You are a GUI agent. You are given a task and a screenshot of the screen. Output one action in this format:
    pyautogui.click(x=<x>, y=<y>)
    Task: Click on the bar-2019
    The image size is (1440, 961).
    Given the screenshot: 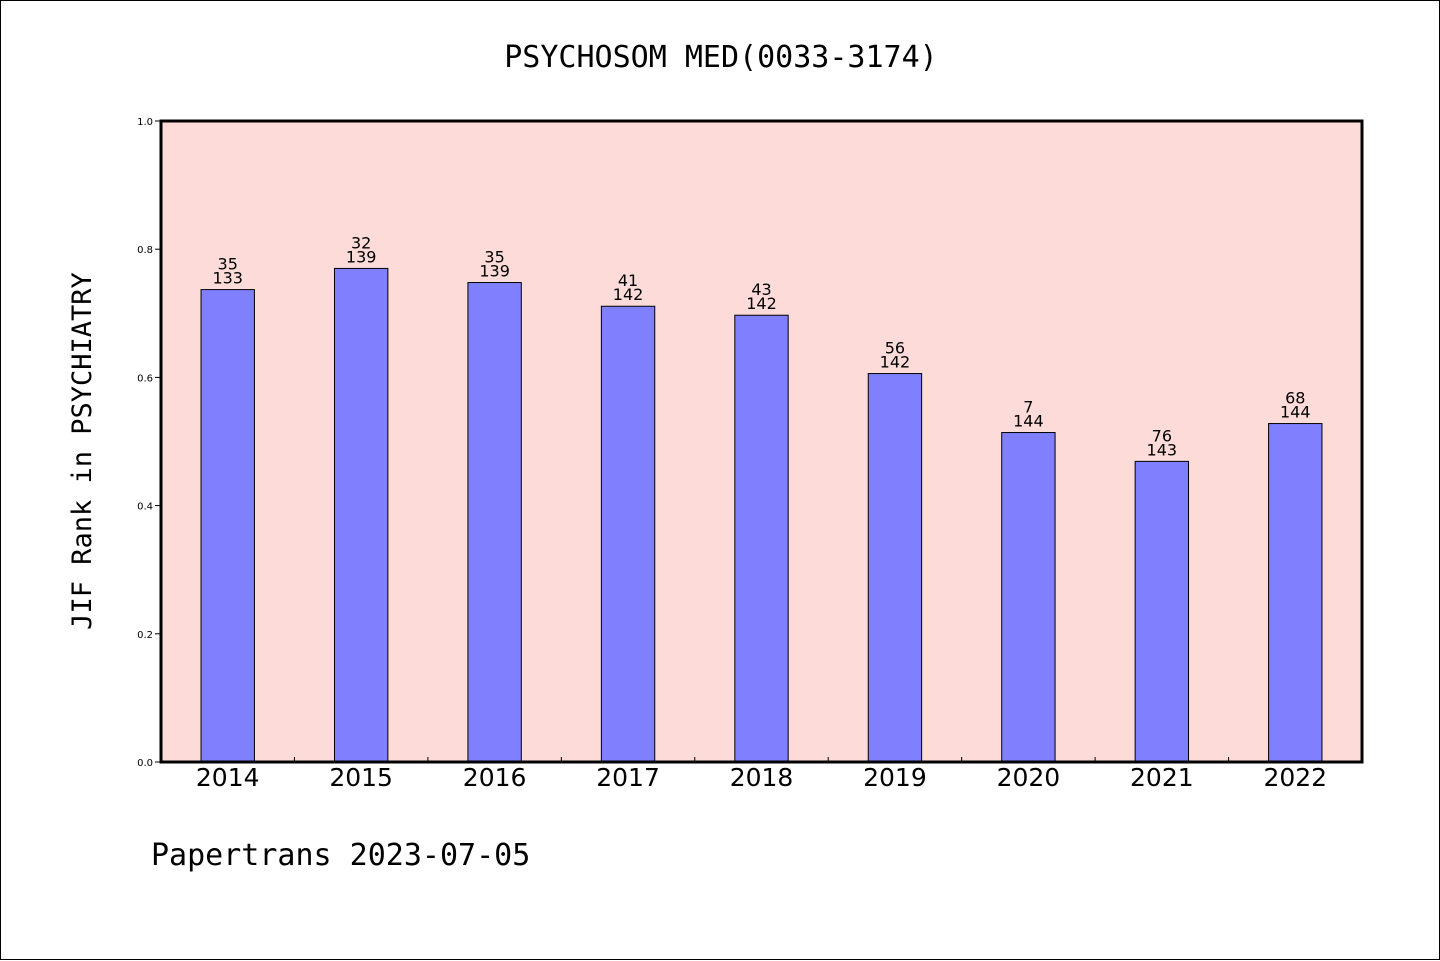 What is the action you would take?
    pyautogui.click(x=895, y=568)
    